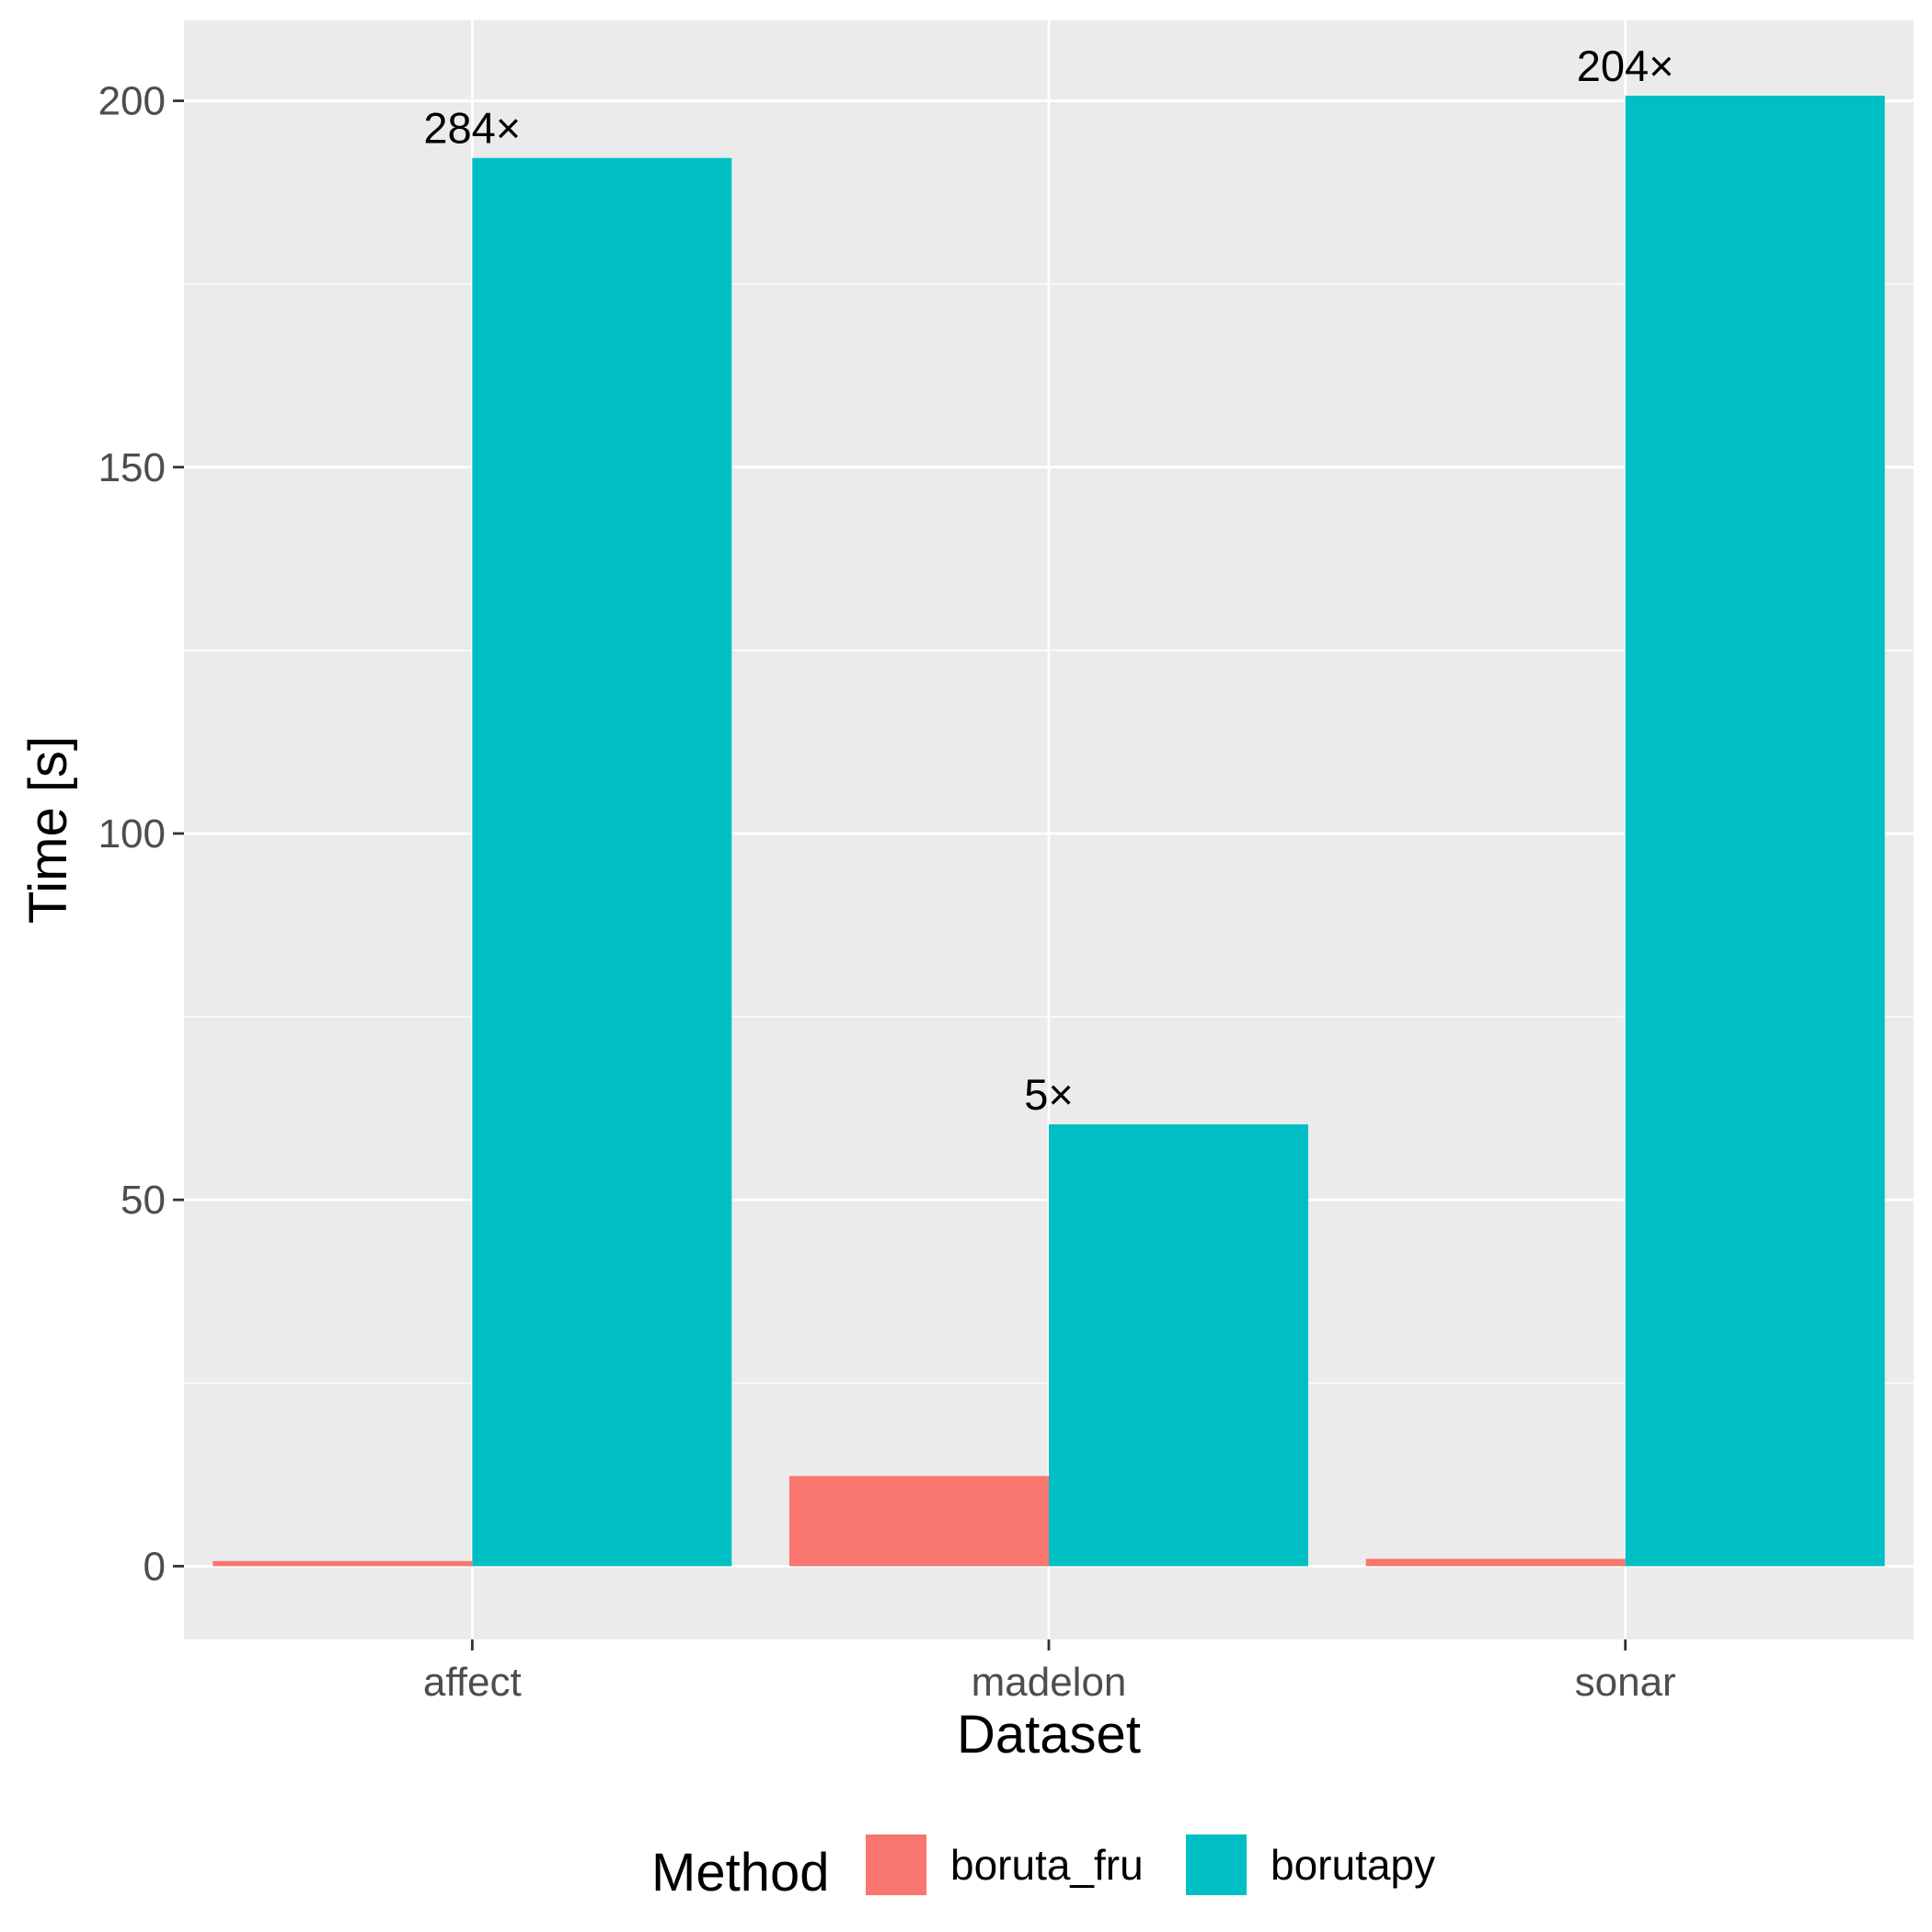  What do you see at coordinates (143, 1200) in the screenshot?
I see `y-tick-label: 50` at bounding box center [143, 1200].